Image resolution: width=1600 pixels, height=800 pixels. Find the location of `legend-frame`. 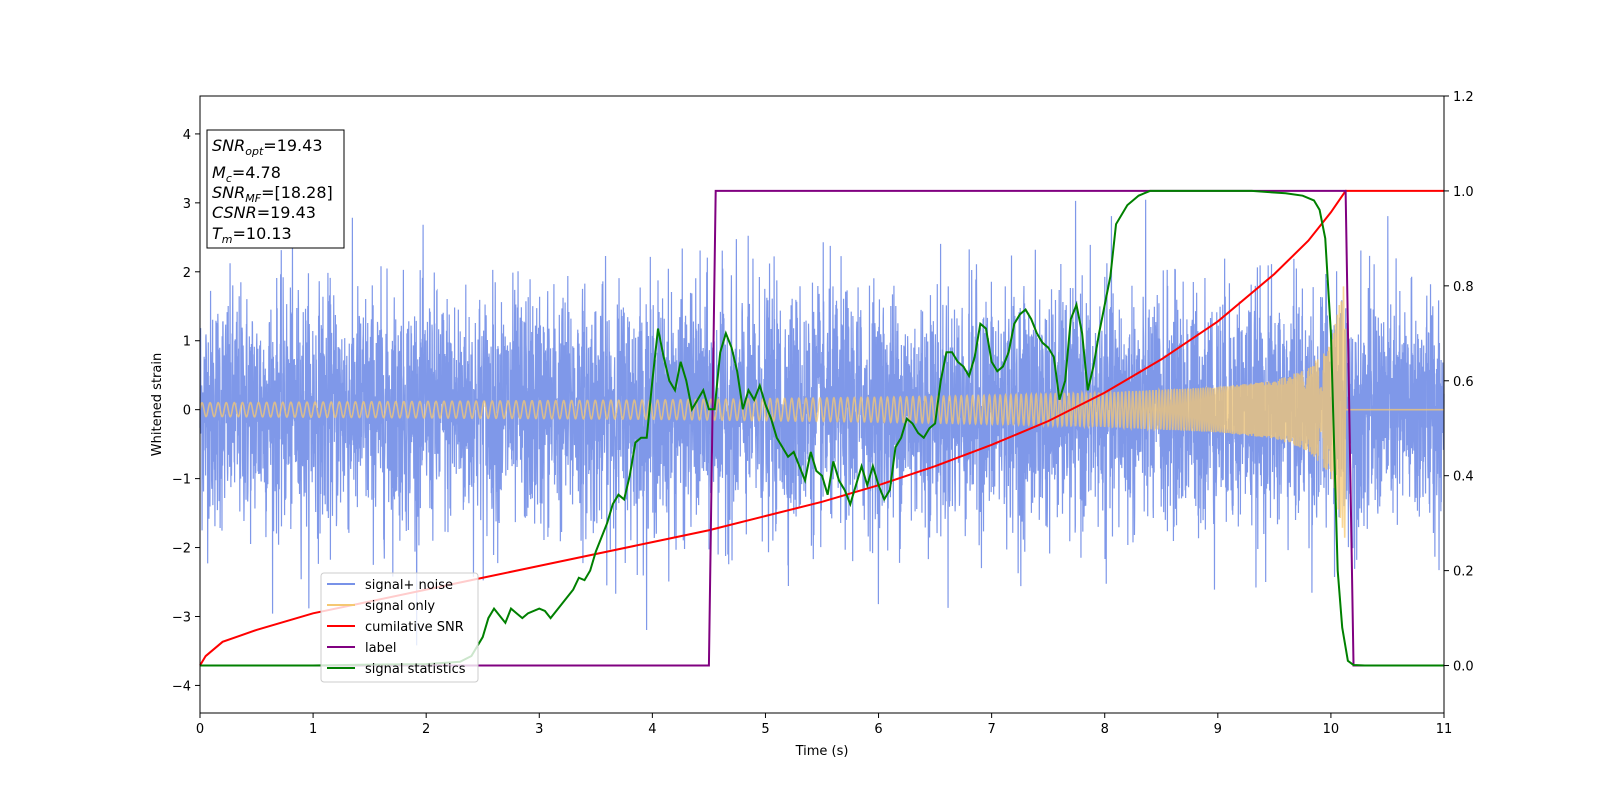

legend-frame is located at coordinates (399, 627).